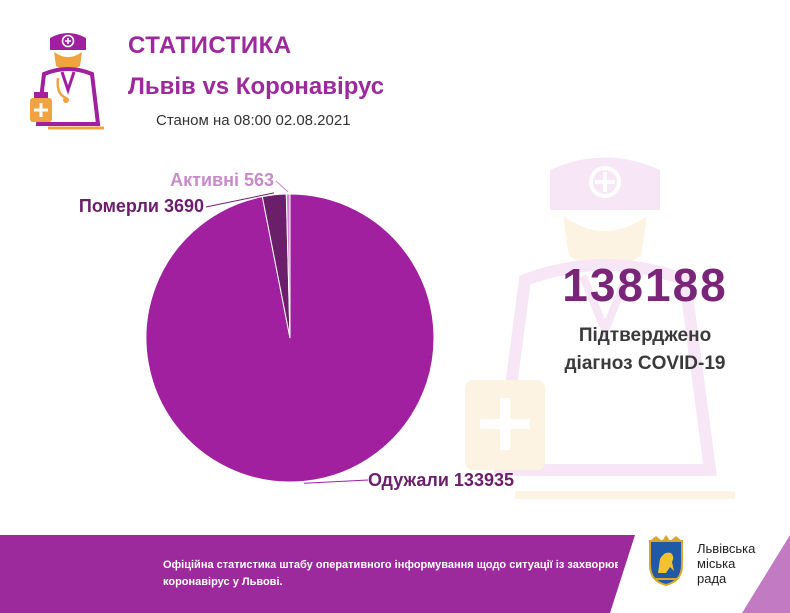 Image resolution: width=790 pixels, height=613 pixels. I want to click on pie-label-active: Активні 563, so click(222, 180).